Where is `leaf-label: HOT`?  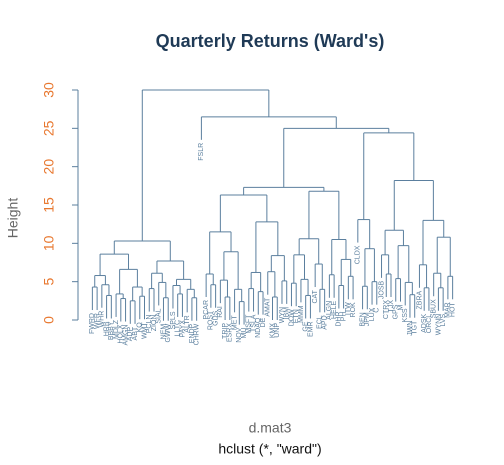
leaf-label: HOT is located at coordinates (452, 310).